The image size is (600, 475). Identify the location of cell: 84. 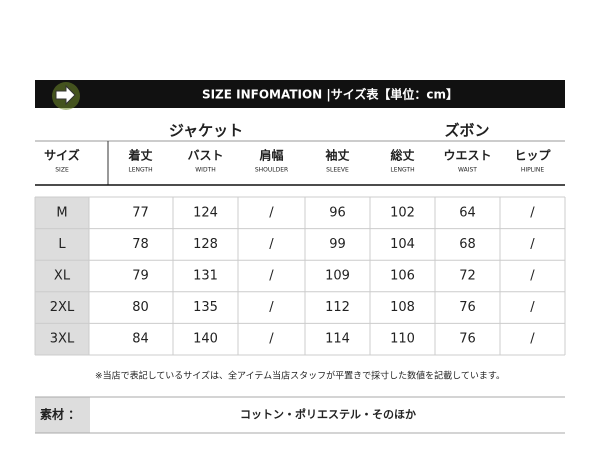
(140, 339).